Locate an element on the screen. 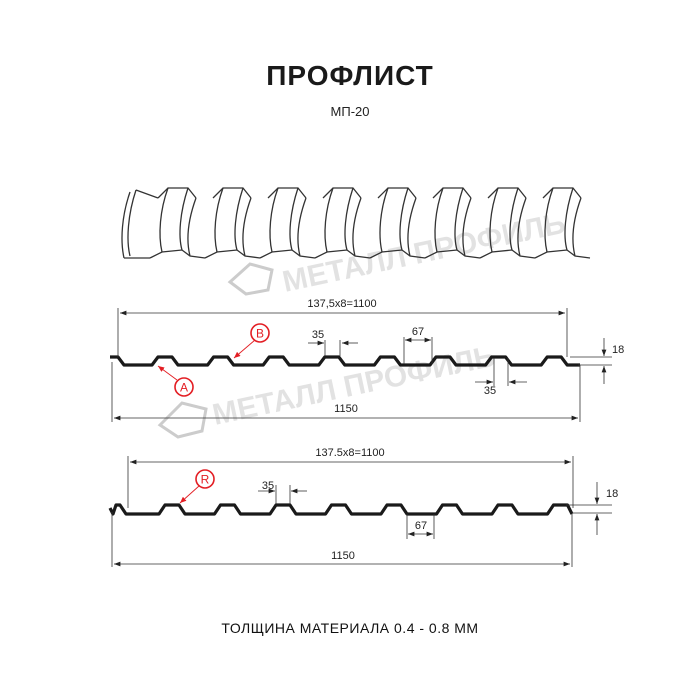 Image resolution: width=700 pixels, height=700 pixels. profile-2-outline is located at coordinates (341, 509).